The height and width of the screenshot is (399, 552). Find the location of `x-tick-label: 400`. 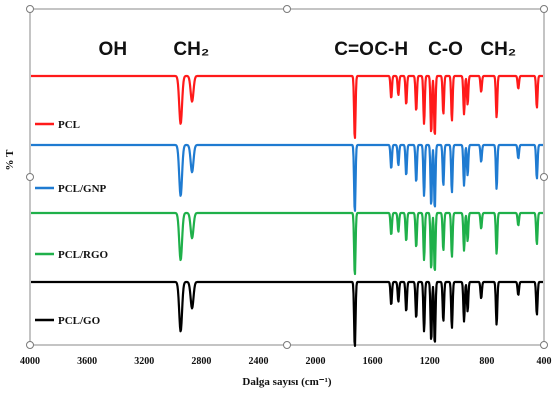

x-tick-label: 400 is located at coordinates (544, 361).